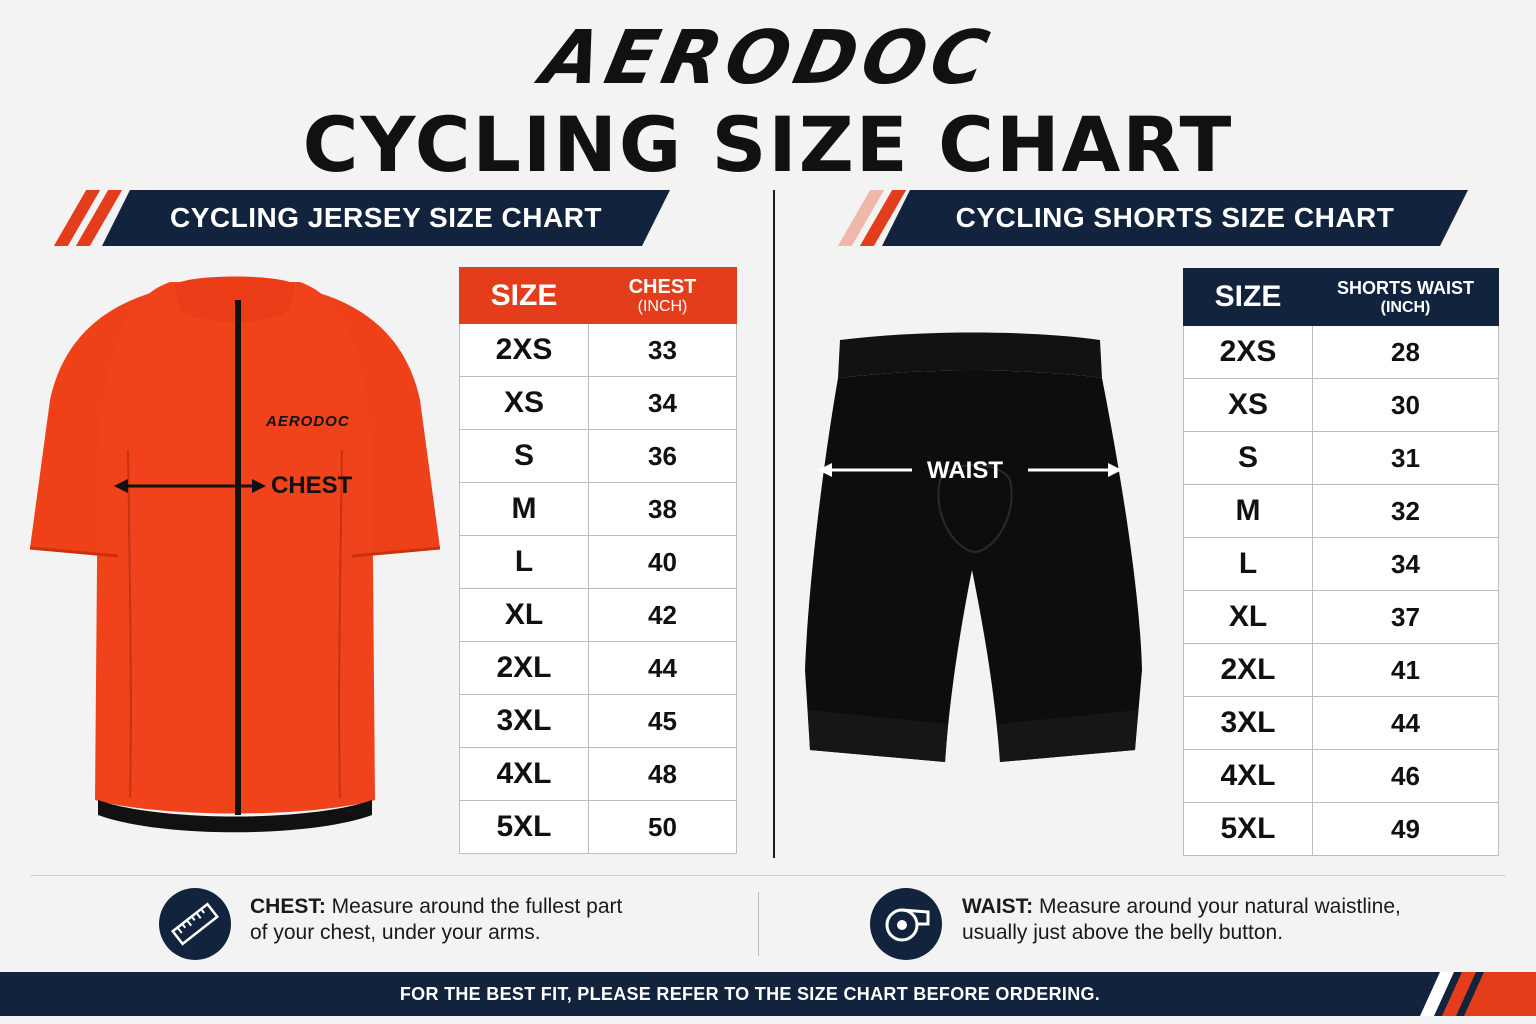 This screenshot has height=1024, width=1536. Describe the element at coordinates (973, 547) in the screenshot. I see `shorts-illustration` at that location.